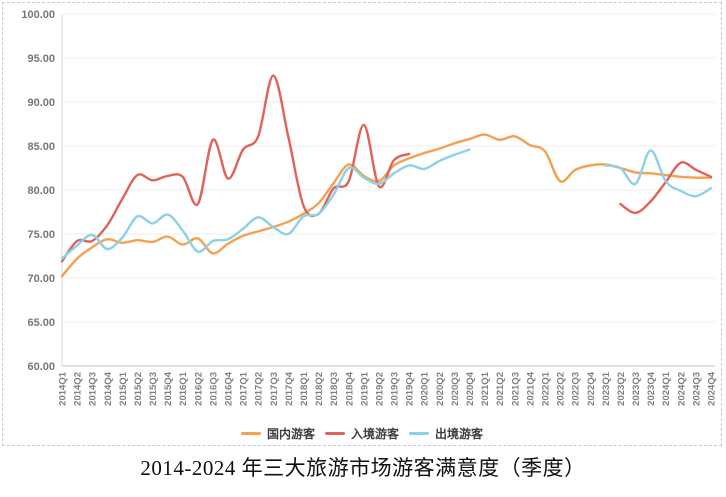  Describe the element at coordinates (334, 433) in the screenshot. I see `legend-swatch-inbound` at that location.